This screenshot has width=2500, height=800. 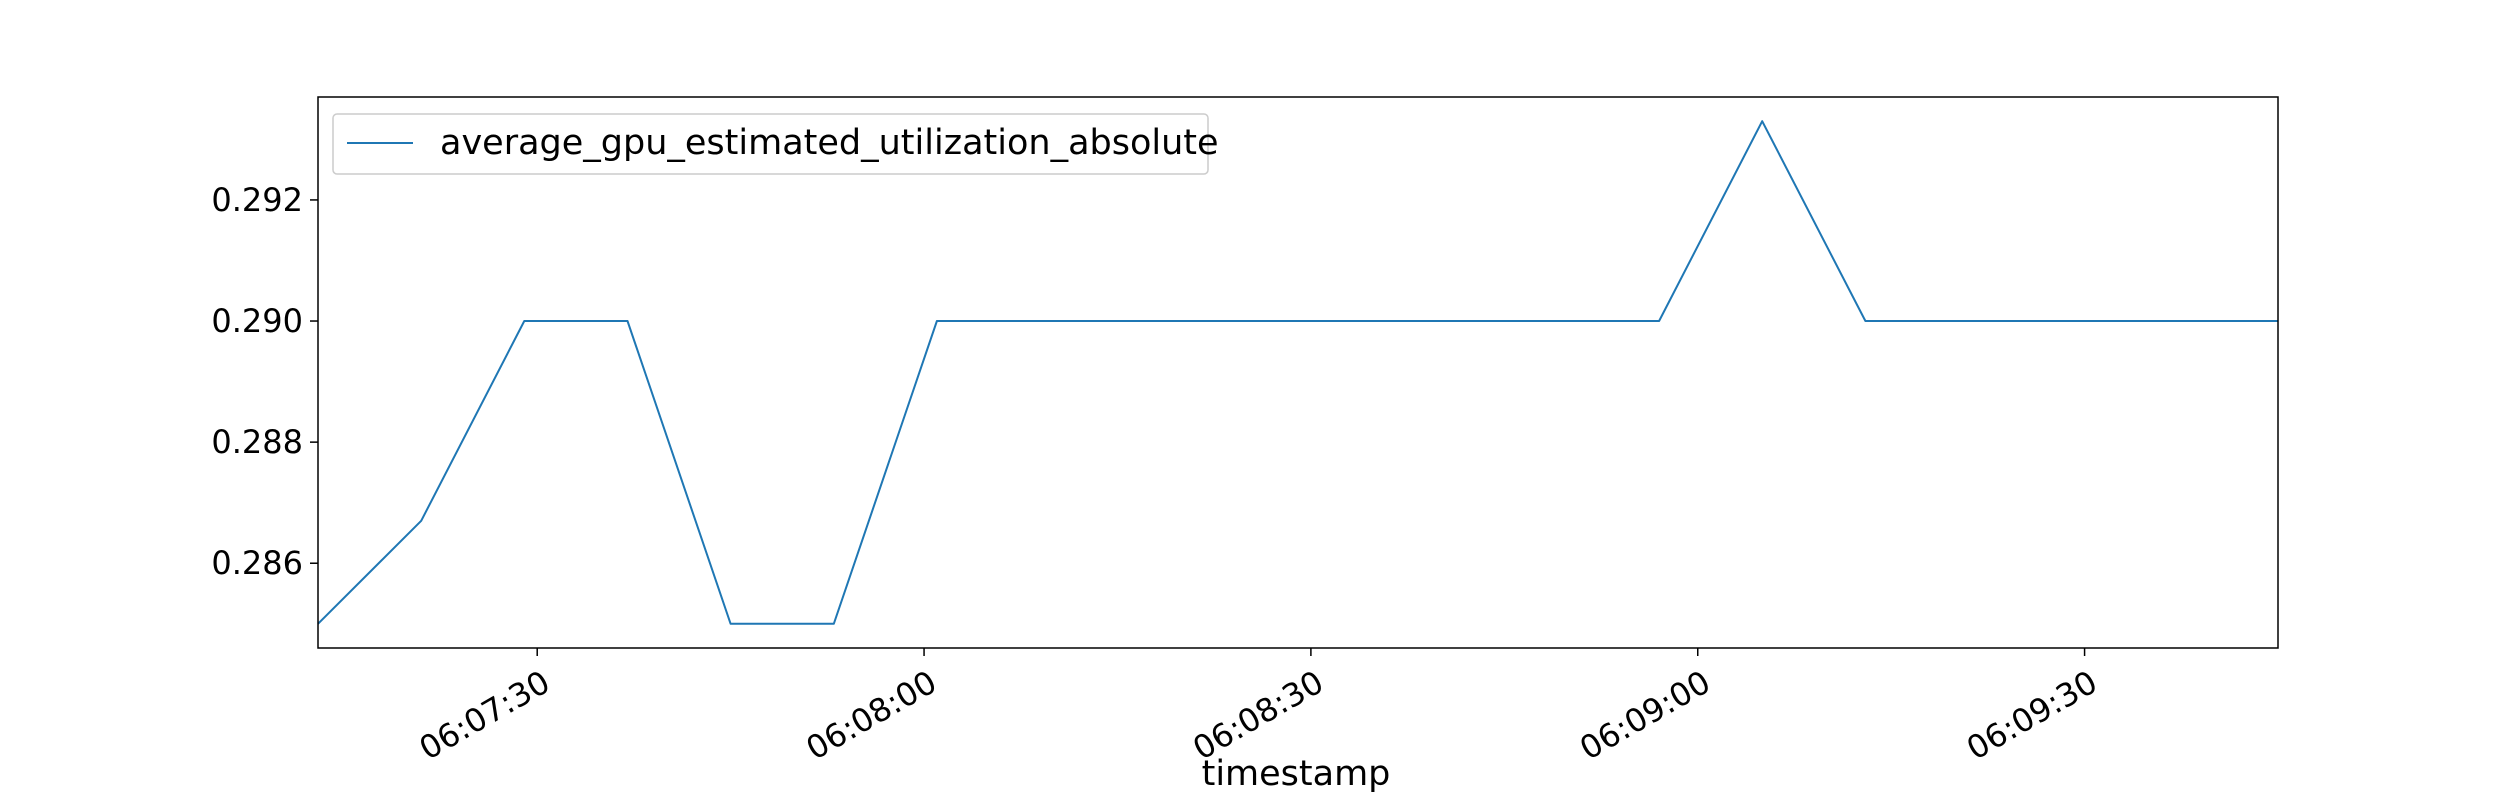 What do you see at coordinates (2031, 715) in the screenshot?
I see `x-tick-label: 06:09:30` at bounding box center [2031, 715].